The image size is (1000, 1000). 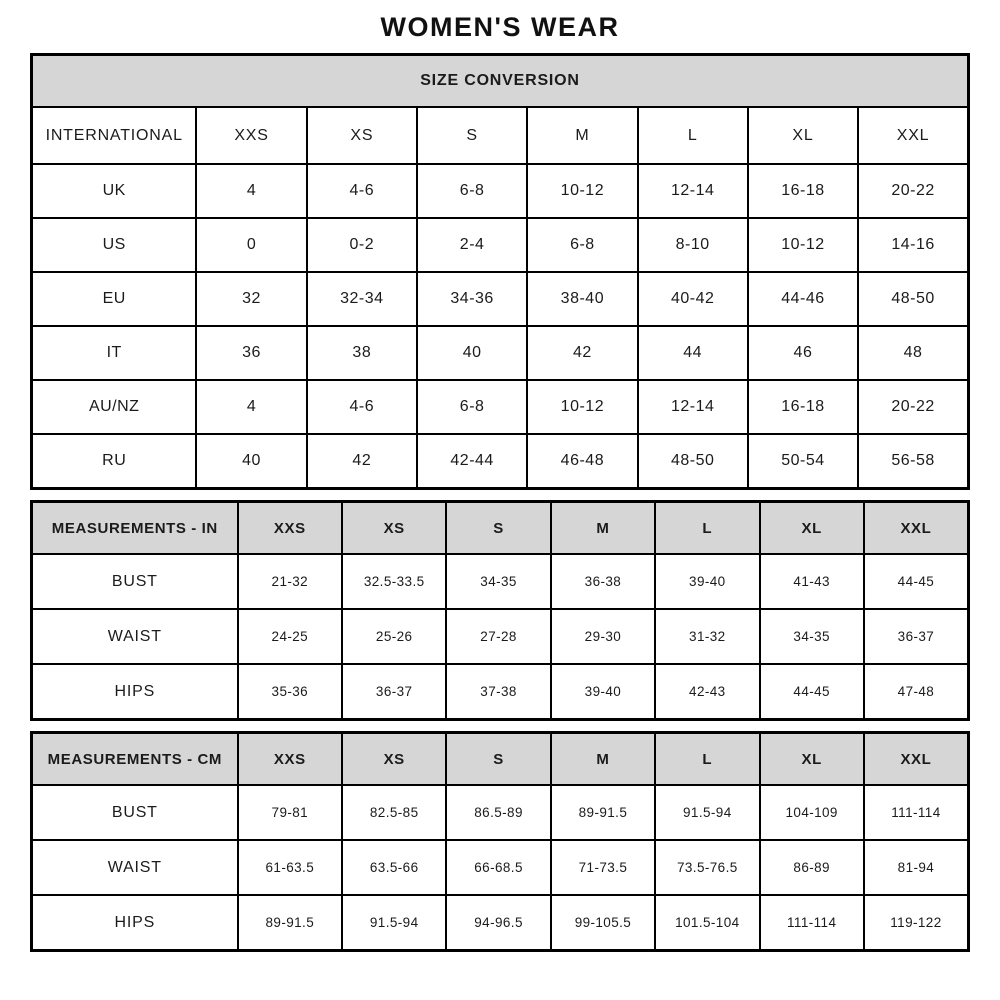 I want to click on row-label: HIPS, so click(x=134, y=923).